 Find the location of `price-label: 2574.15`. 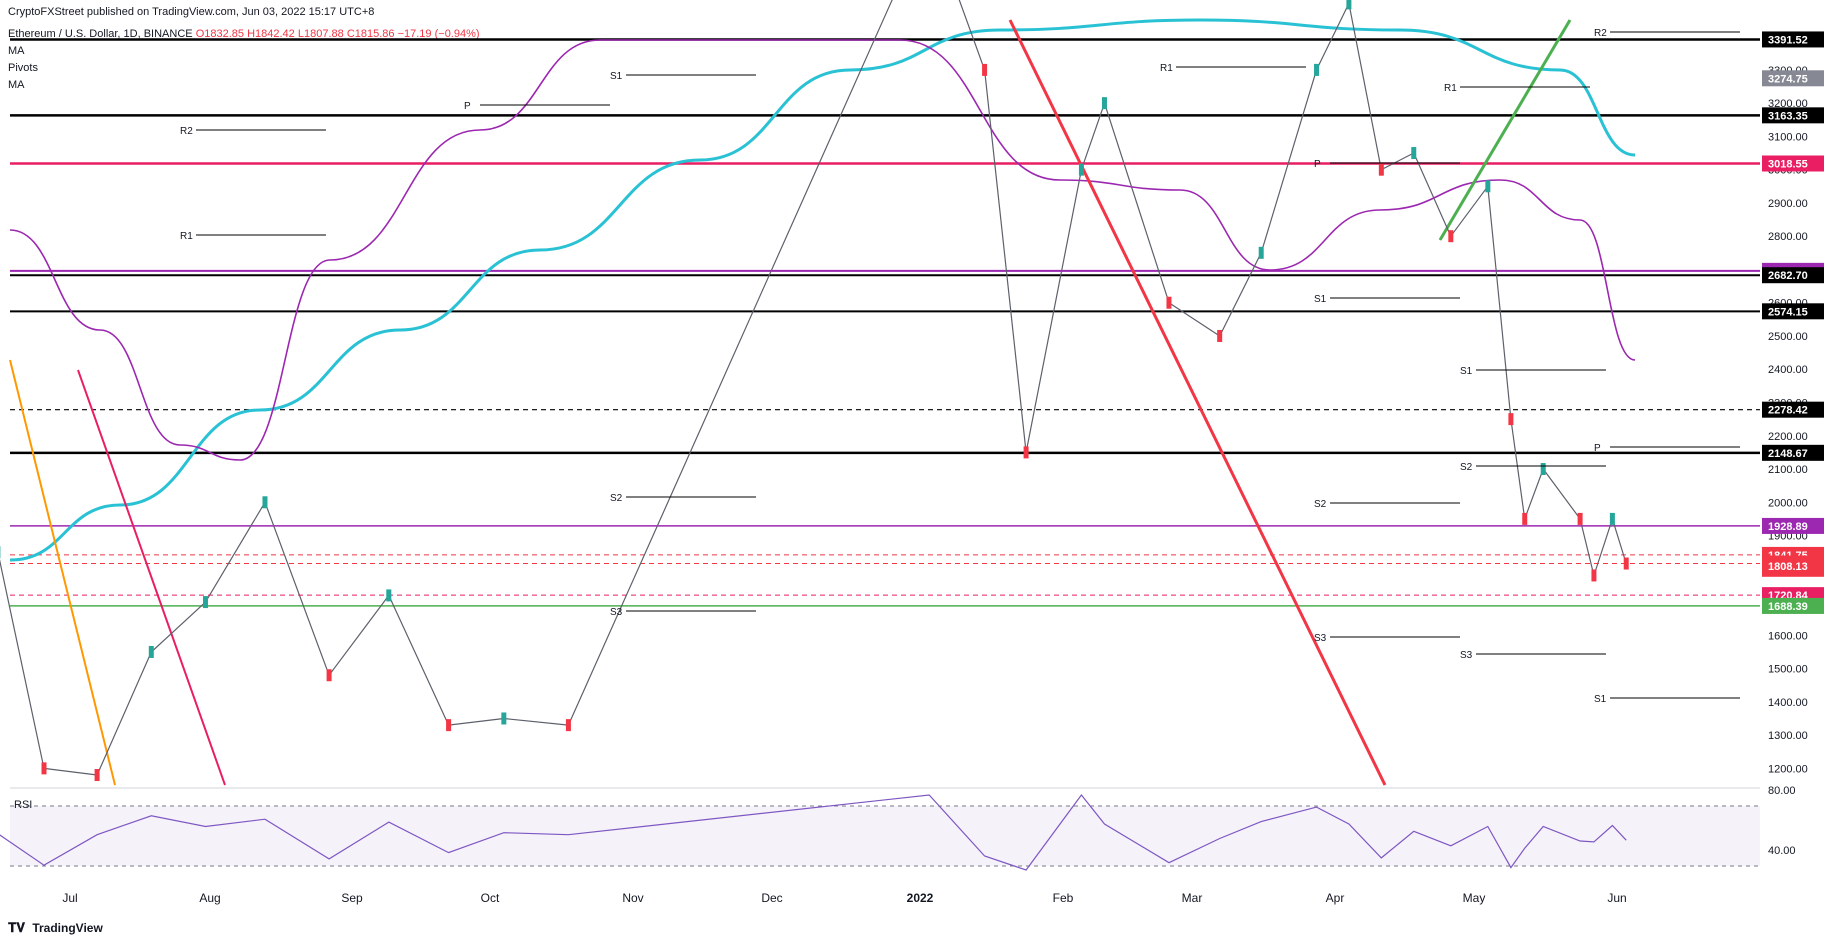

price-label: 2574.15 is located at coordinates (1788, 312).